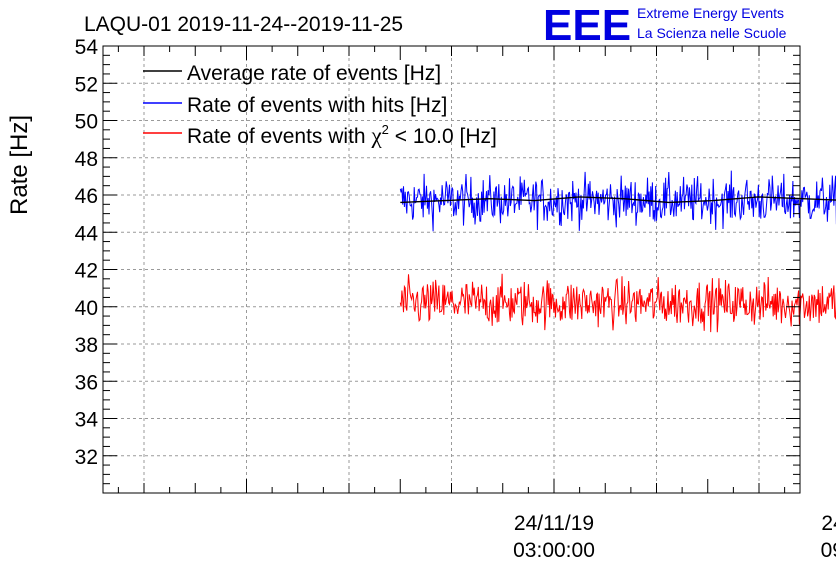  What do you see at coordinates (86, 457) in the screenshot?
I see `y-tick-label: 32` at bounding box center [86, 457].